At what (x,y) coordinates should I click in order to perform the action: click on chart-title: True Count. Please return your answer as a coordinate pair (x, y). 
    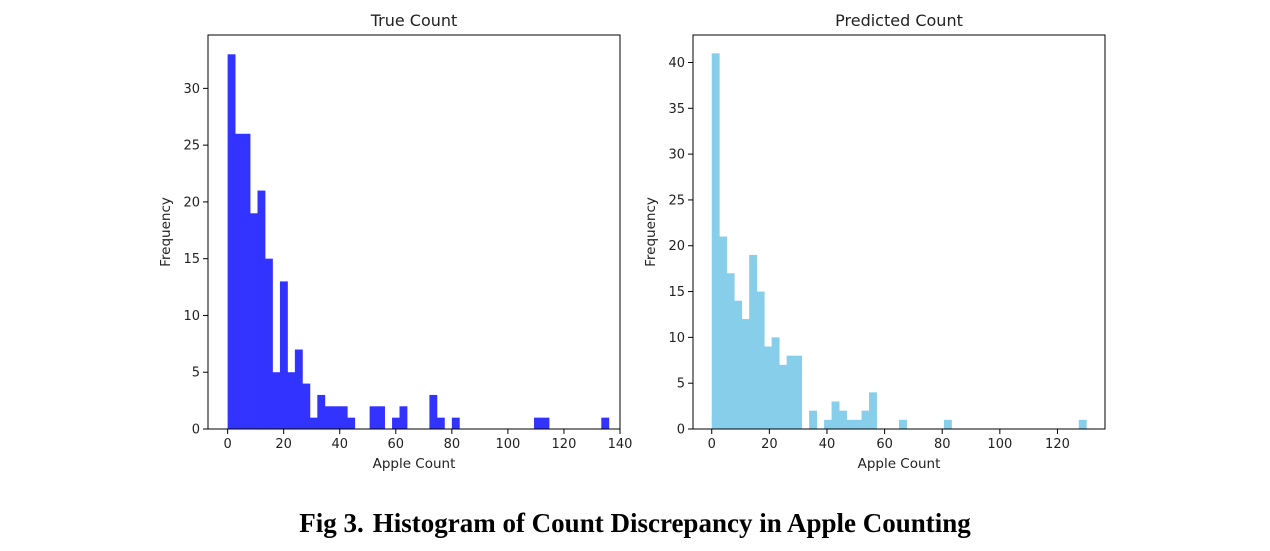
    Looking at the image, I should click on (414, 20).